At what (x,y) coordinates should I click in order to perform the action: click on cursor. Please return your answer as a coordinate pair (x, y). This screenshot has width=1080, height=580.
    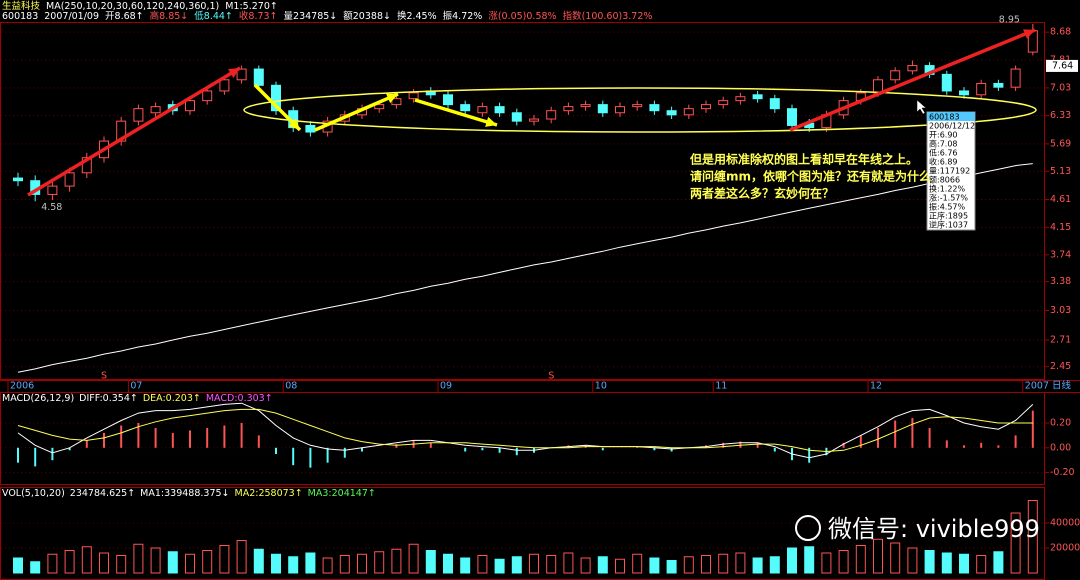
    Looking at the image, I should click on (921, 107).